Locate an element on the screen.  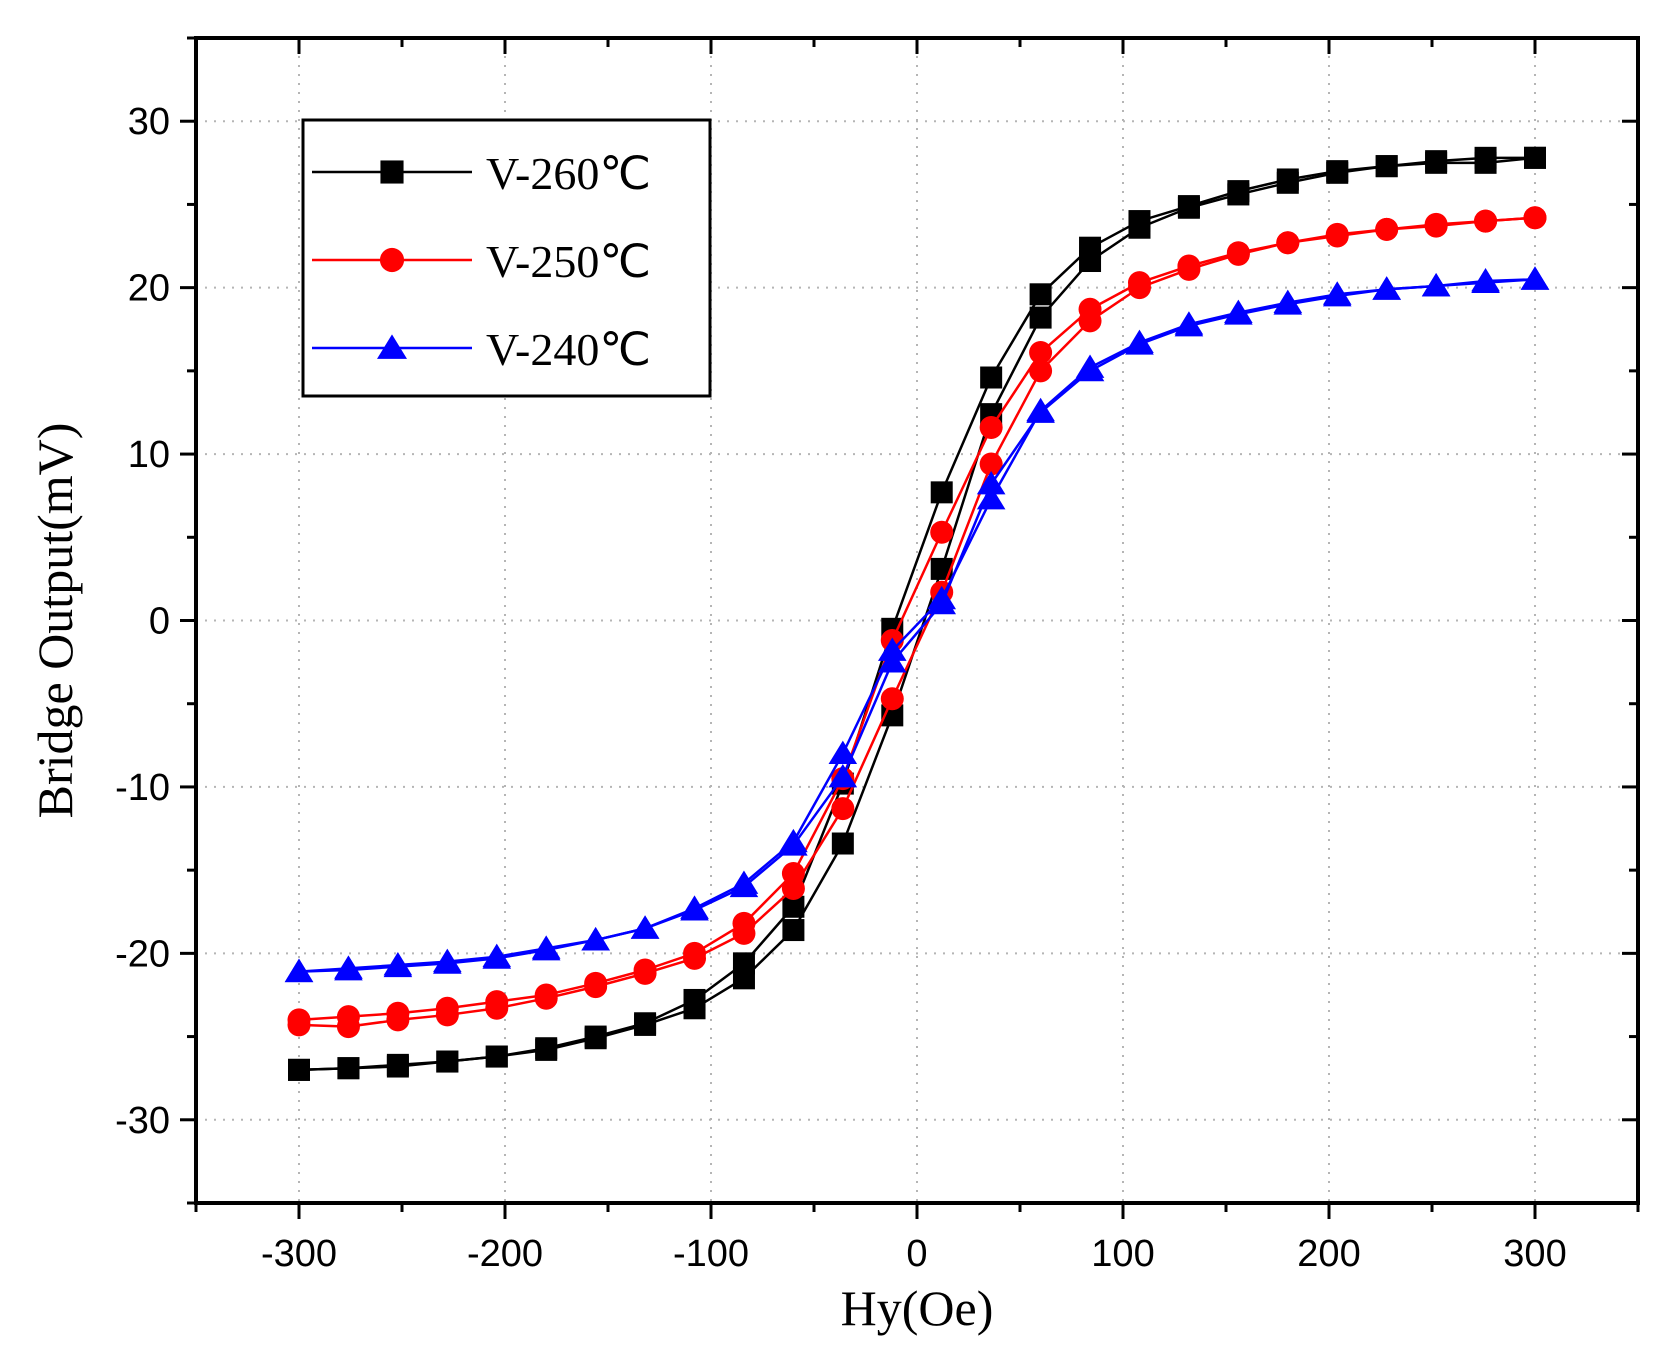
x-tick-label: 100 is located at coordinates (1122, 1254).